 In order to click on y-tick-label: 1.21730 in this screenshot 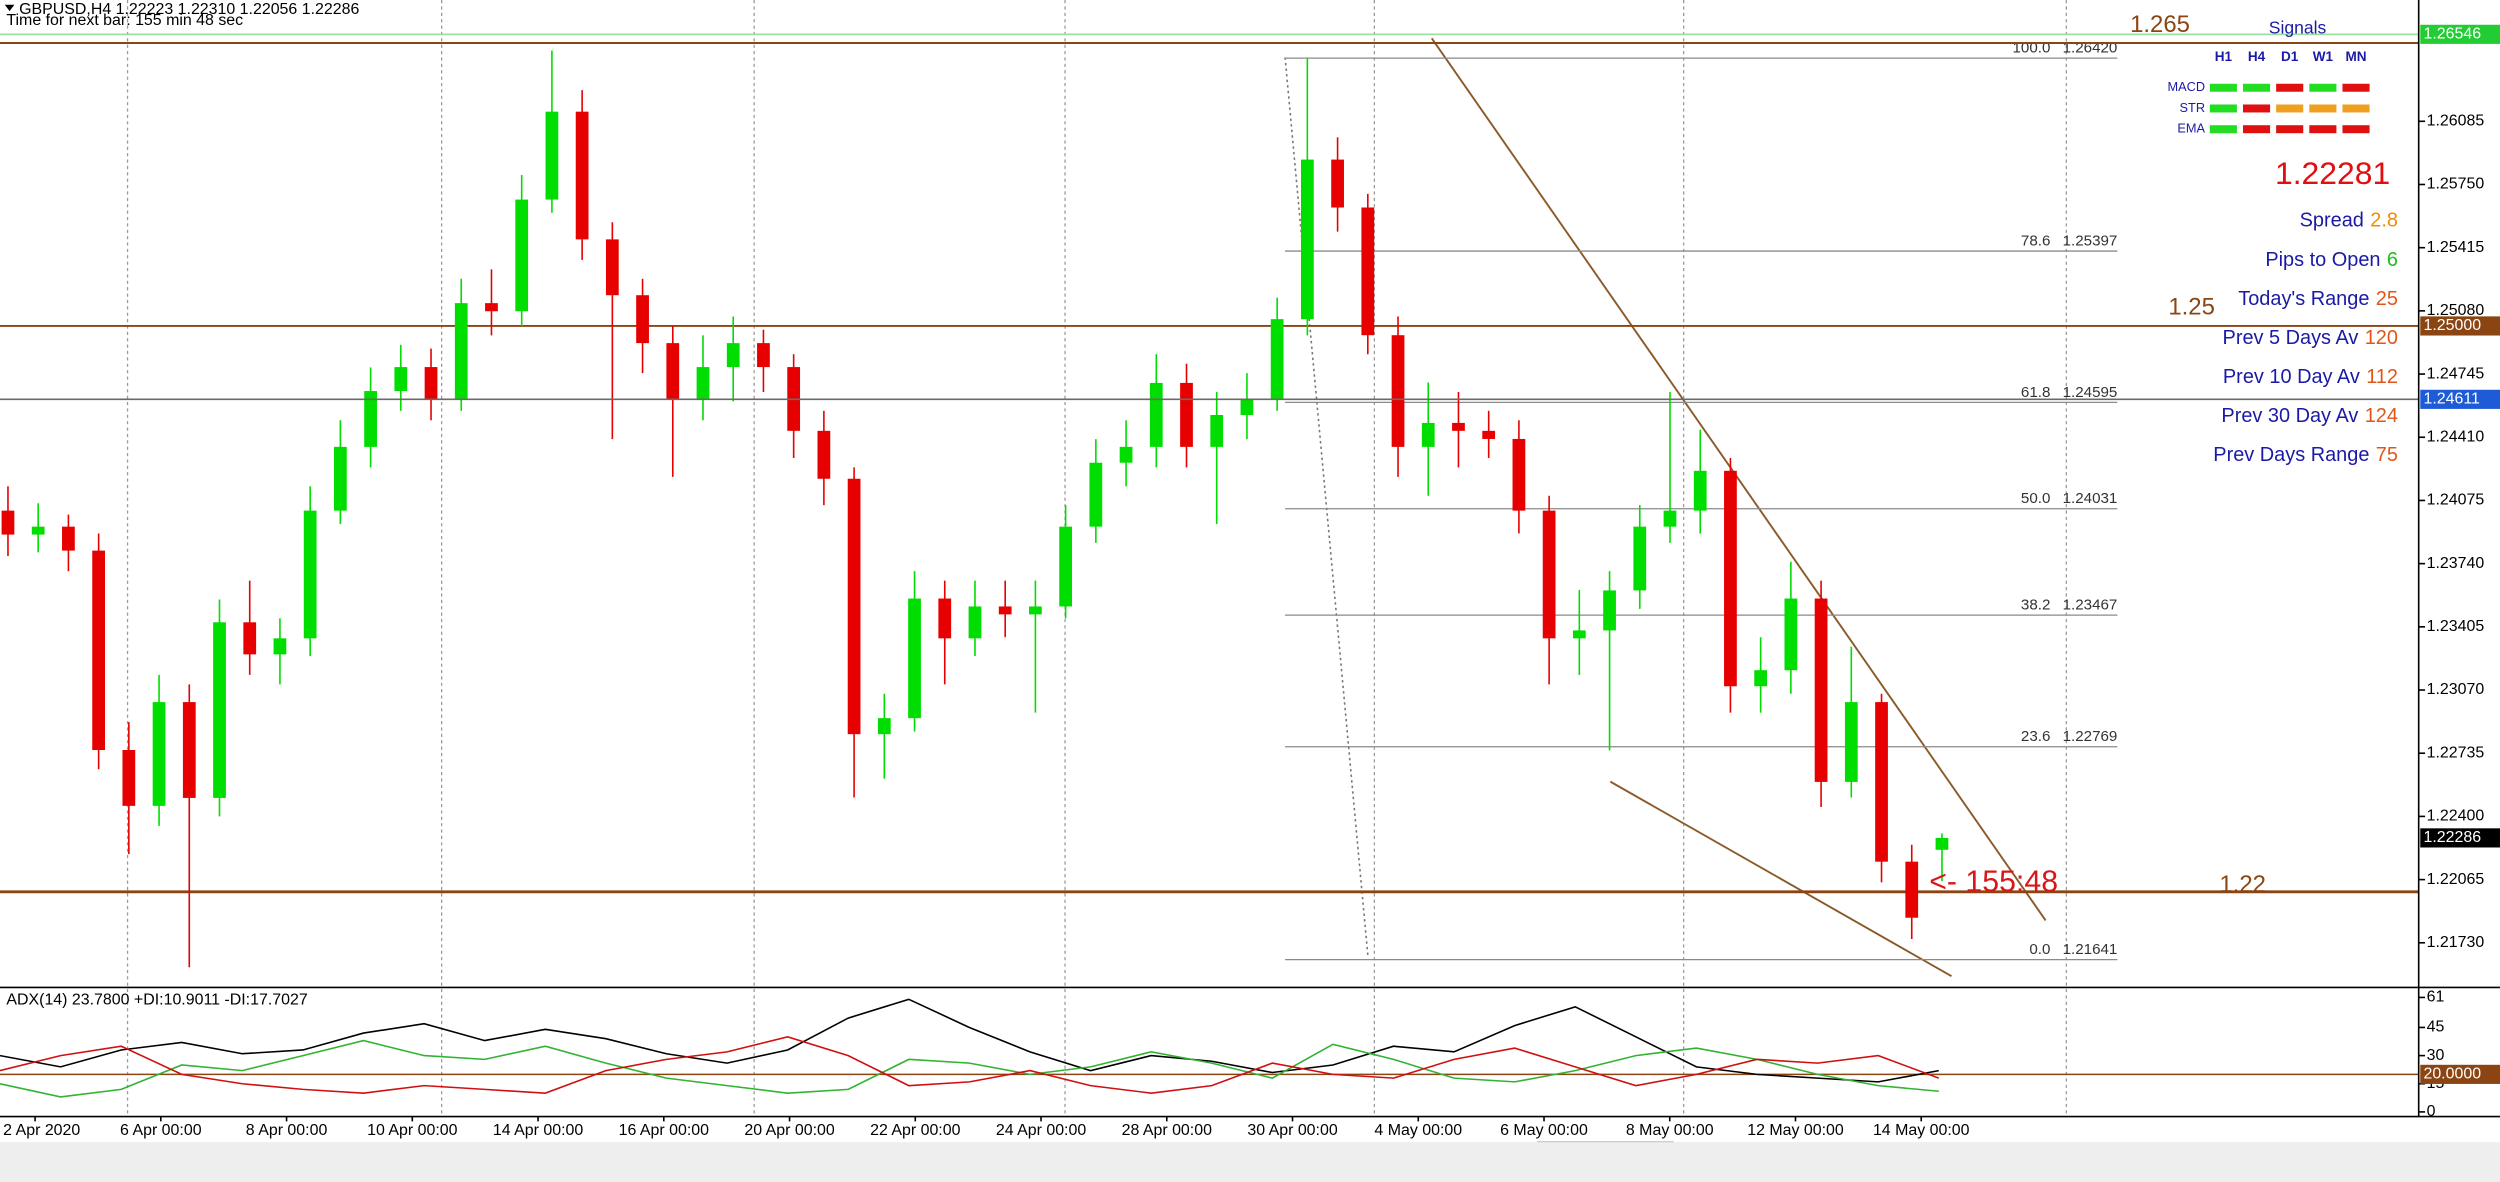, I will do `click(2456, 942)`.